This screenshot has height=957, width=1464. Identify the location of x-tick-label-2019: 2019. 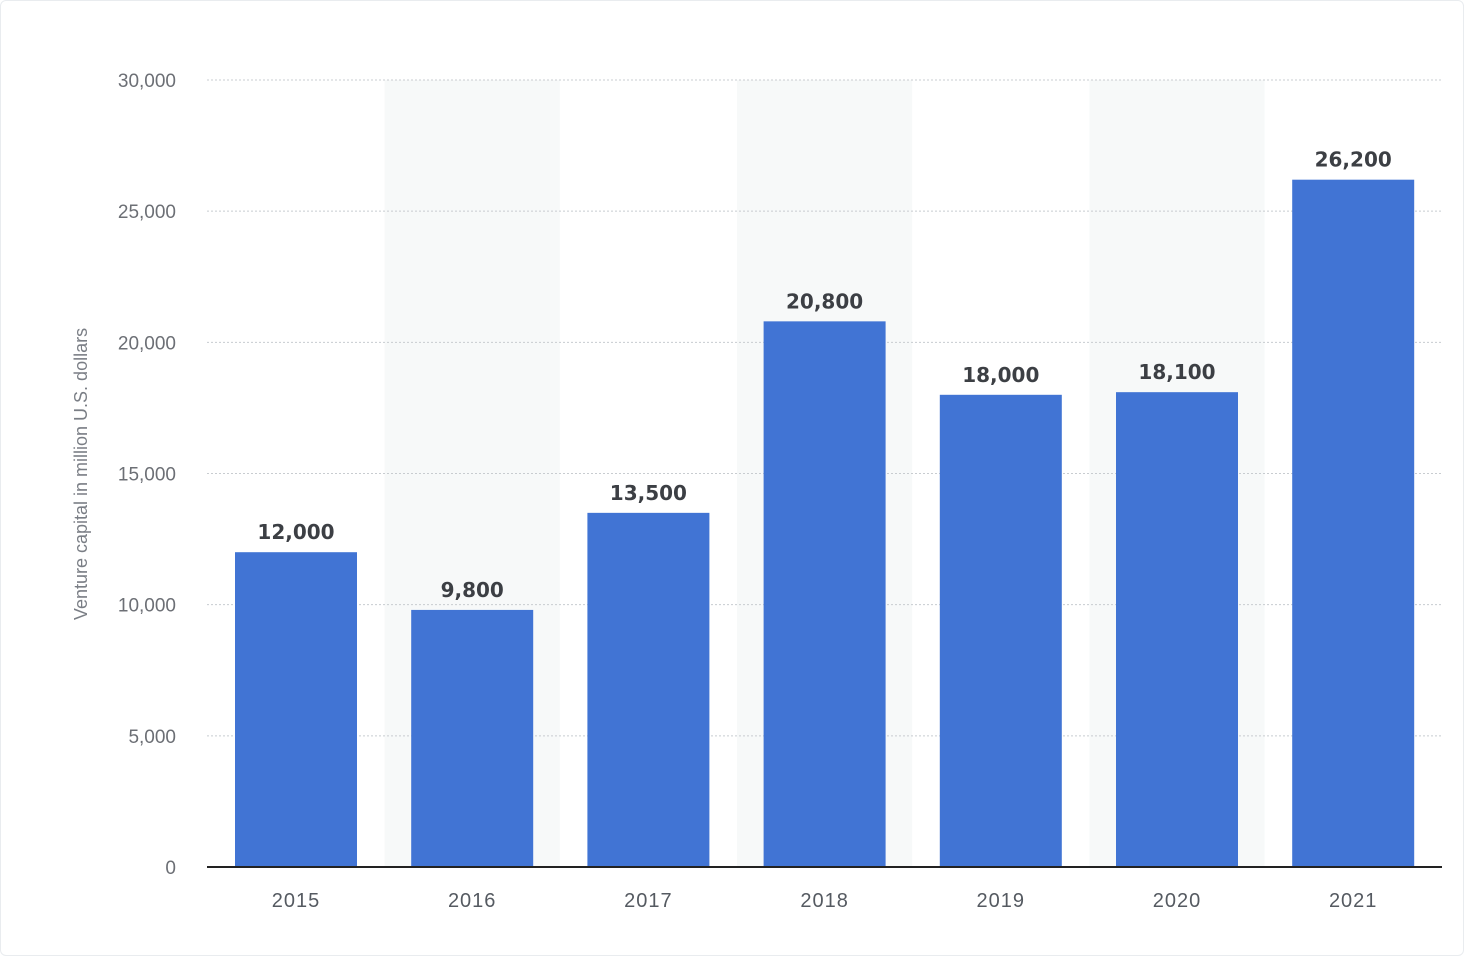
(1001, 901).